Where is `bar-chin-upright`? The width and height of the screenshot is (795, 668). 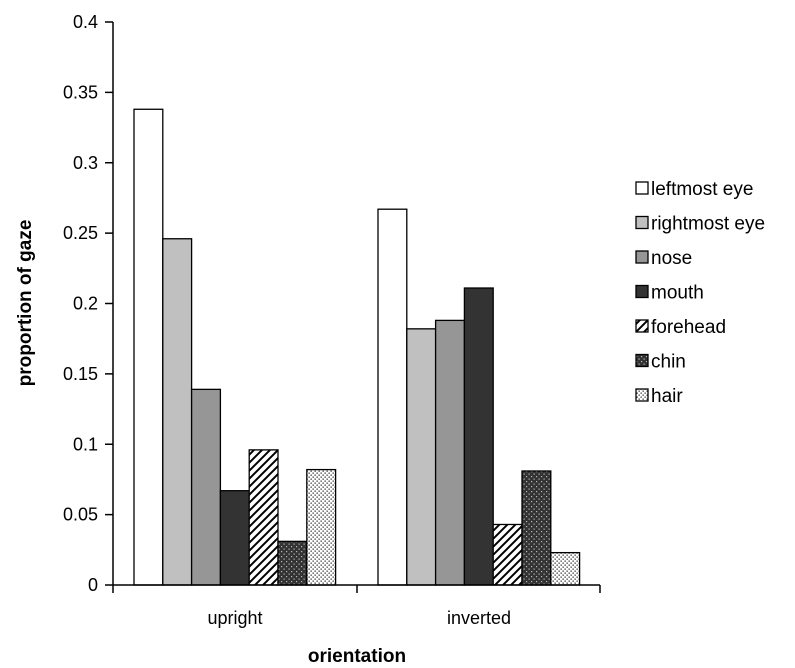 bar-chin-upright is located at coordinates (292, 563).